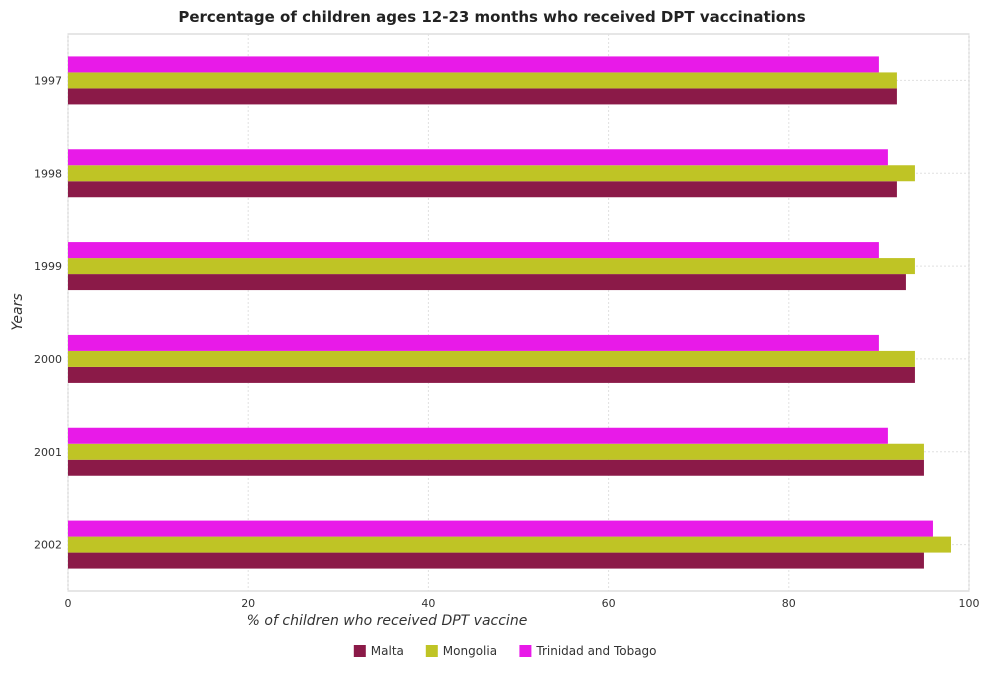 The height and width of the screenshot is (700, 984). I want to click on bar-trinidad-and-tobago-2002, so click(500, 528).